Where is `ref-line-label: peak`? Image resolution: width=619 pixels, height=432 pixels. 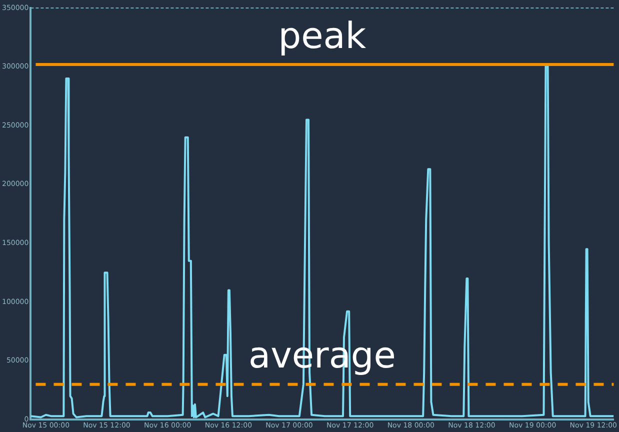
ref-line-label: peak is located at coordinates (322, 36).